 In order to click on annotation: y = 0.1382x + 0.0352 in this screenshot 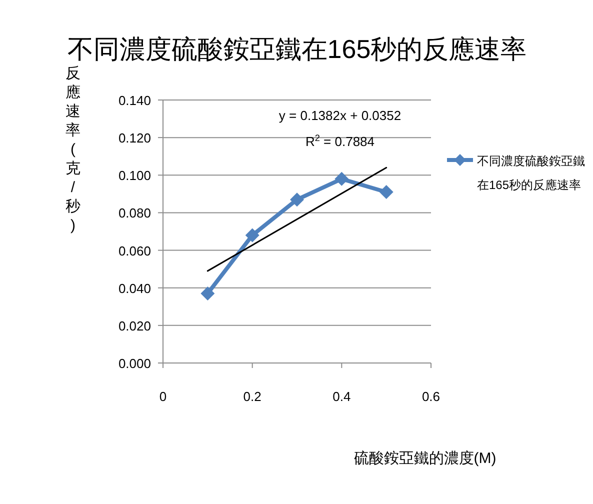, I will do `click(340, 115)`.